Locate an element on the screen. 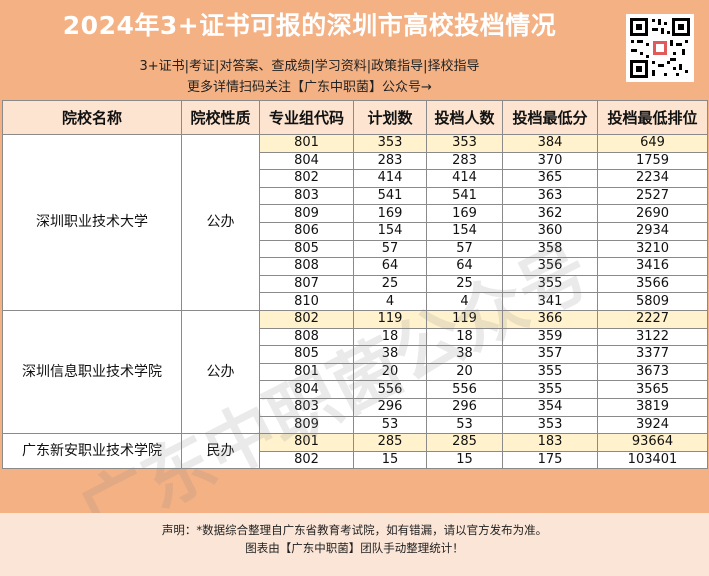  school-nature: 民办 is located at coordinates (220, 451).